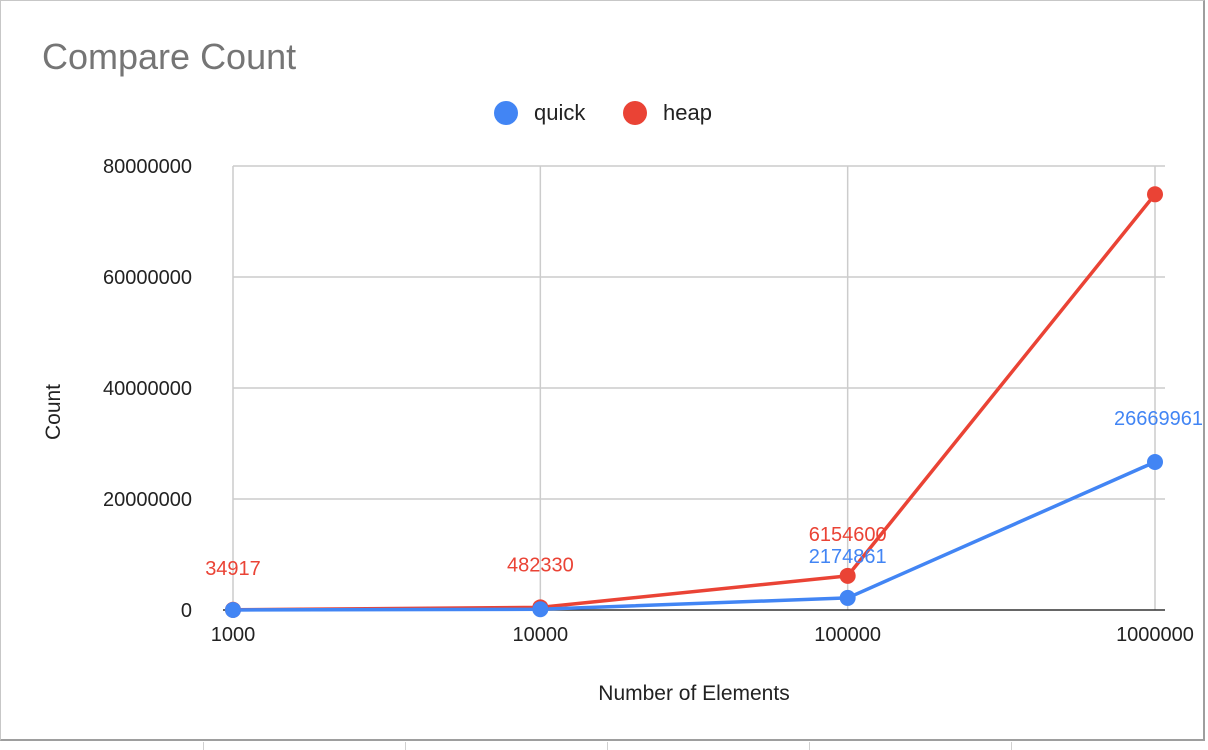  What do you see at coordinates (233, 569) in the screenshot?
I see `data-label-heap: 34917` at bounding box center [233, 569].